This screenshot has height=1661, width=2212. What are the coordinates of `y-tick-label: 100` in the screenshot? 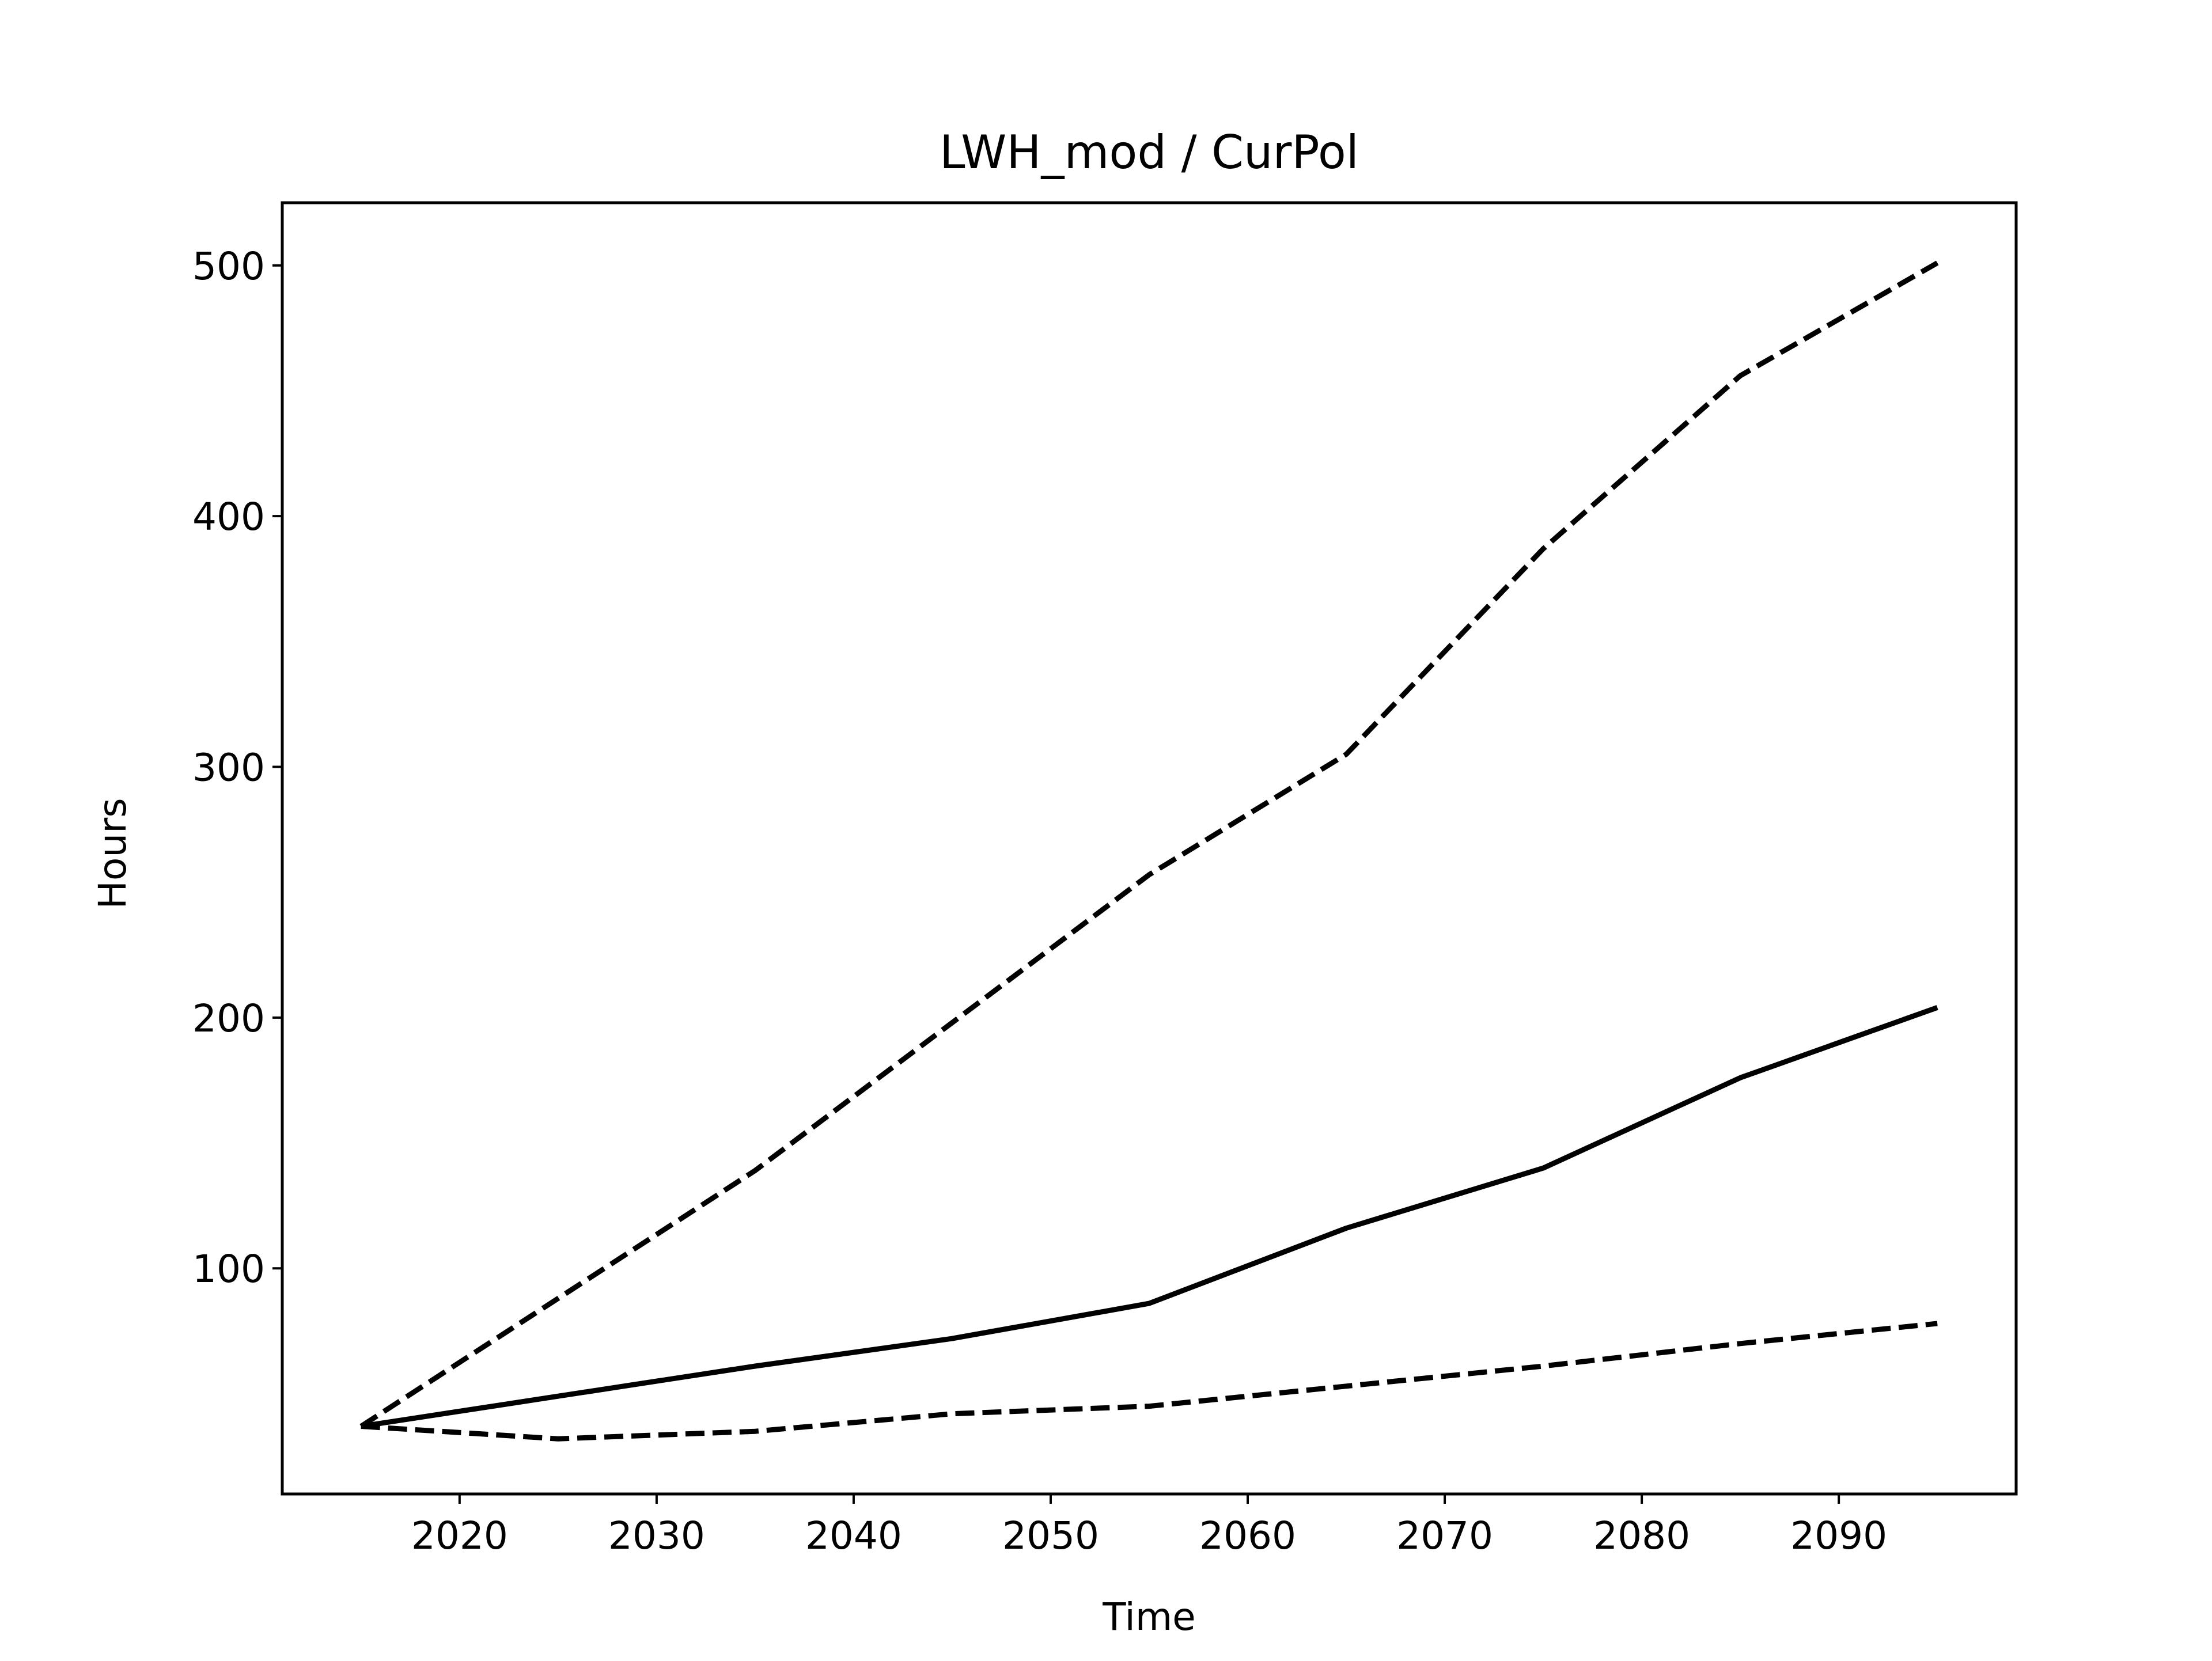 It's located at (228, 1269).